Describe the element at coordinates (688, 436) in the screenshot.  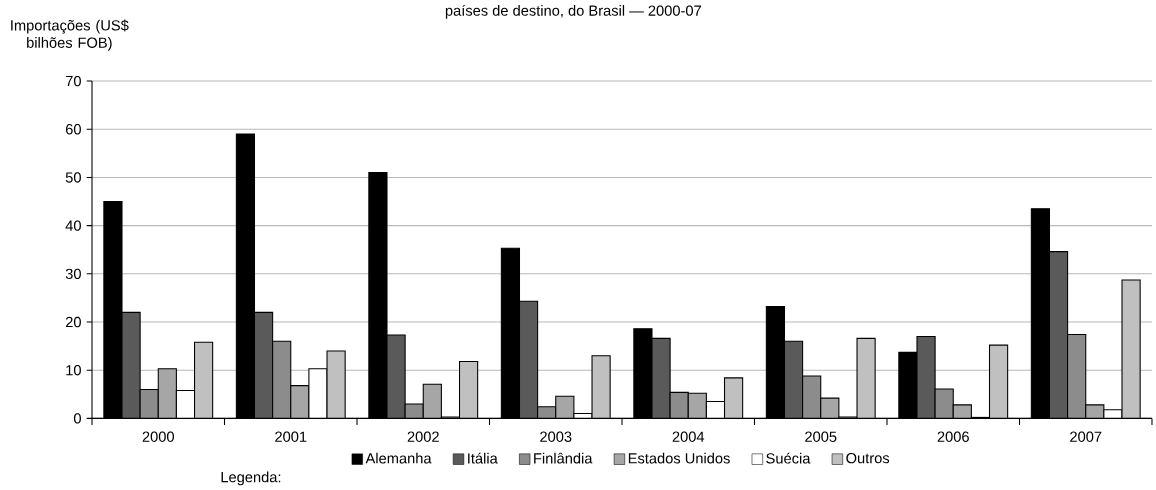
I see `x-tick-label: 2004` at that location.